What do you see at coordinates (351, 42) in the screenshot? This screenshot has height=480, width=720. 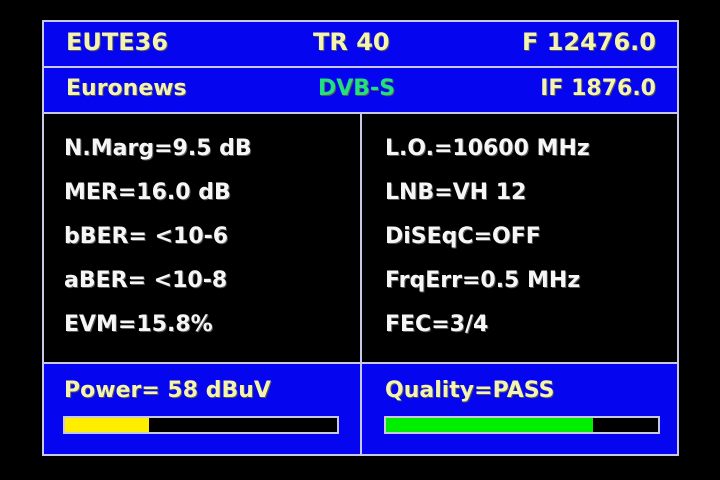 I see `transponder: TR 40` at bounding box center [351, 42].